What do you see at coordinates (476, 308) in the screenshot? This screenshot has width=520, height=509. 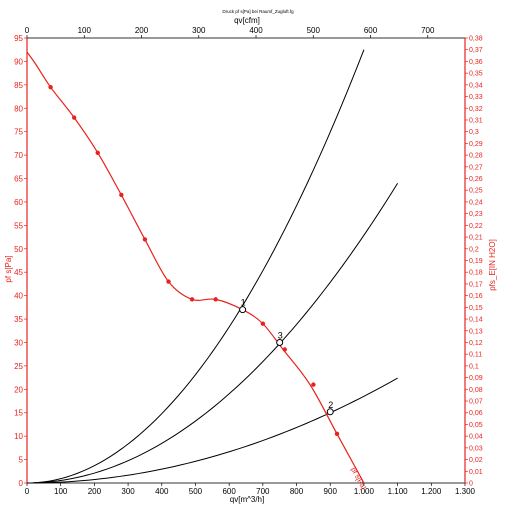 I see `y-right-tick-label: 0,15` at bounding box center [476, 308].